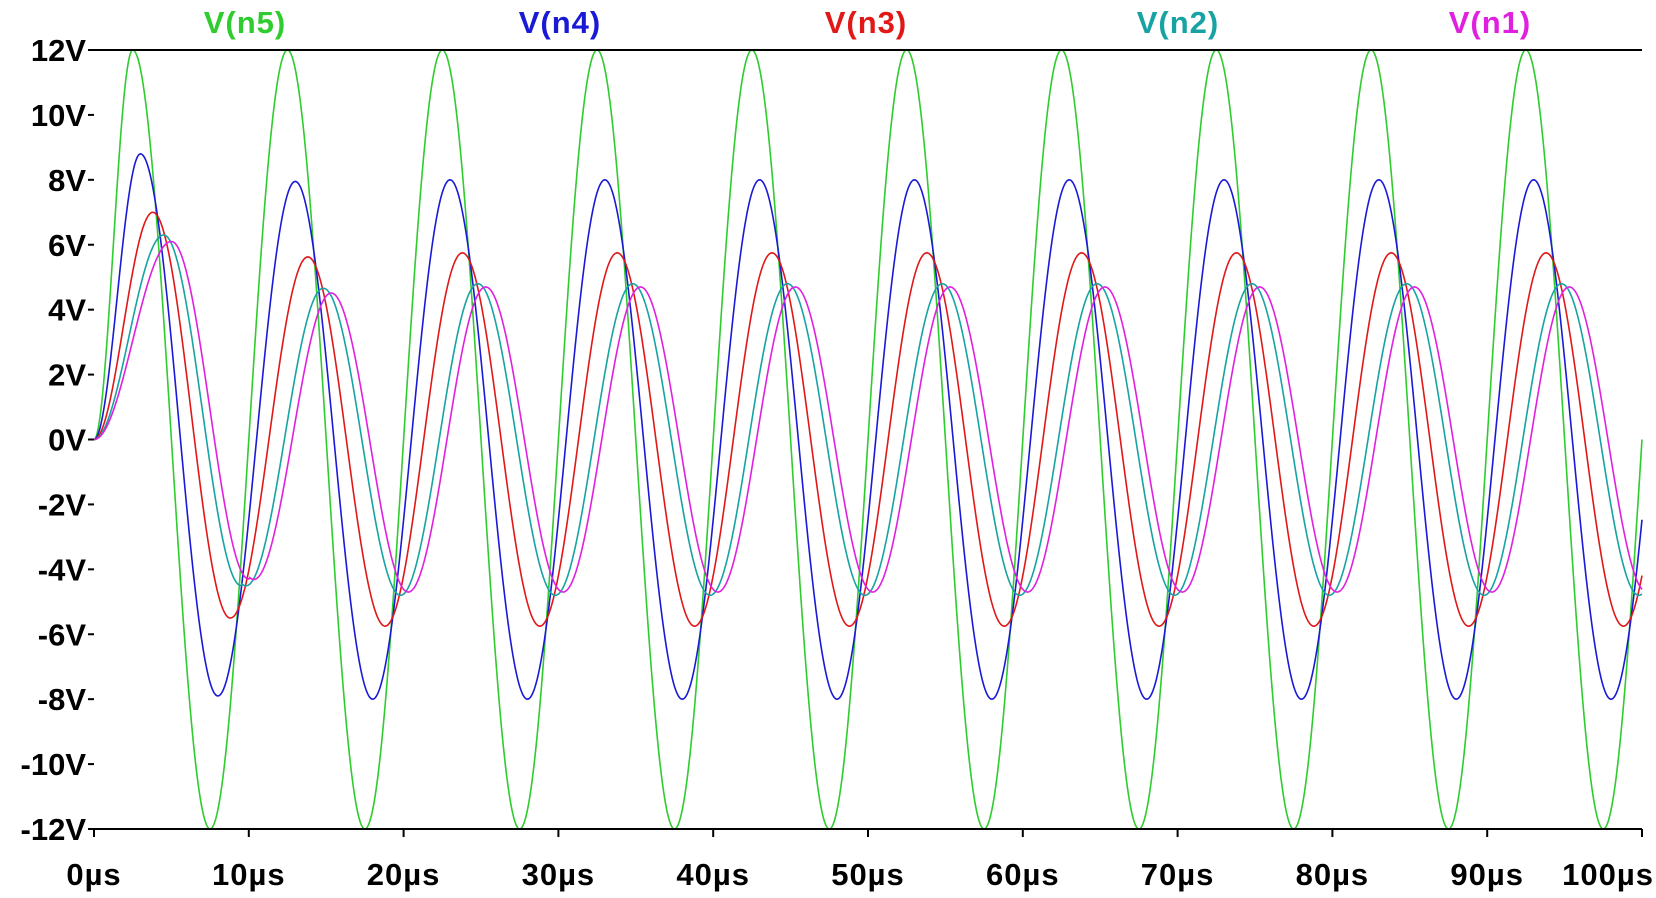 This screenshot has height=898, width=1656. I want to click on legend-entry: V(n3), so click(866, 22).